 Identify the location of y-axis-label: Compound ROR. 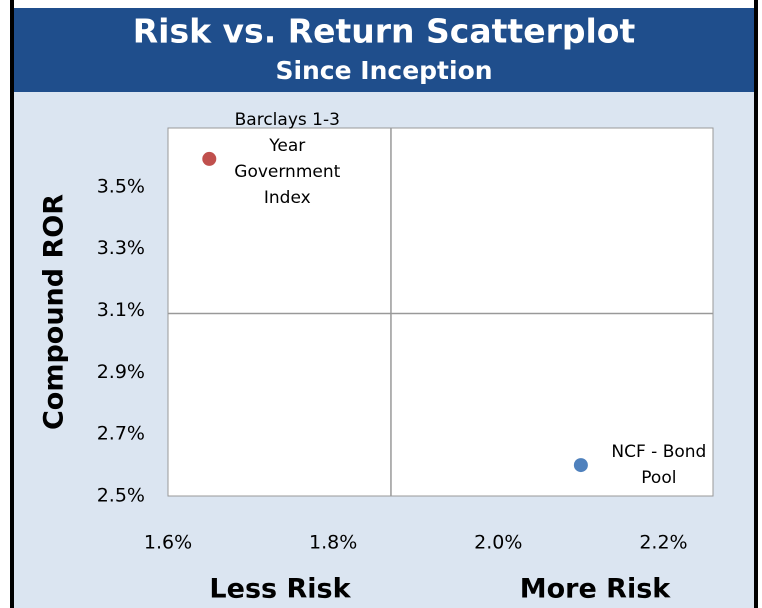
(54, 312).